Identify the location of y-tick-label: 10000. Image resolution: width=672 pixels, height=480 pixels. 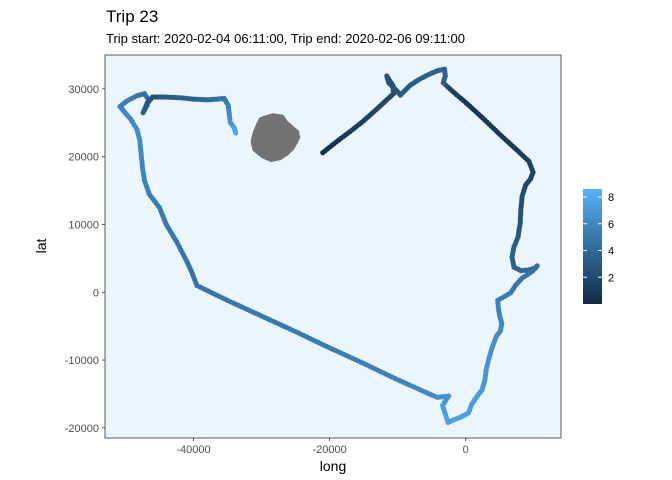
(83, 225).